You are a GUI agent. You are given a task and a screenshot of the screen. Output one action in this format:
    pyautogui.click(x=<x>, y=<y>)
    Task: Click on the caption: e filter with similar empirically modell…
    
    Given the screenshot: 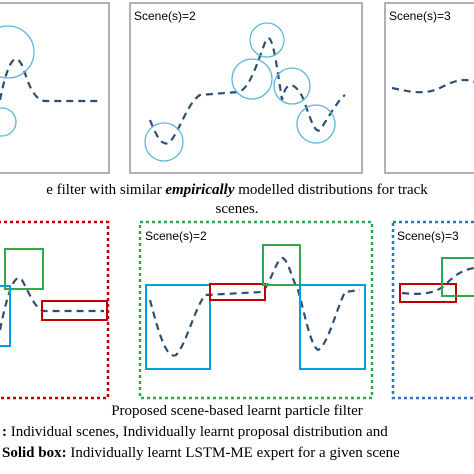 What is the action you would take?
    pyautogui.click(x=237, y=190)
    